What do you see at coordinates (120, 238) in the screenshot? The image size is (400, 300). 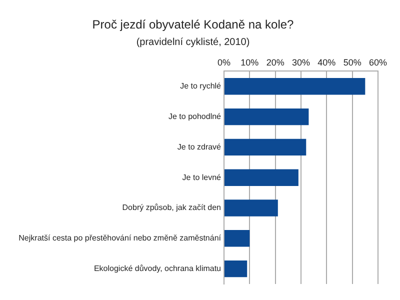 I see `y-tick-label: Nejkratší cesta po přestěhování nebo změně zaměstnání` at bounding box center [120, 238].